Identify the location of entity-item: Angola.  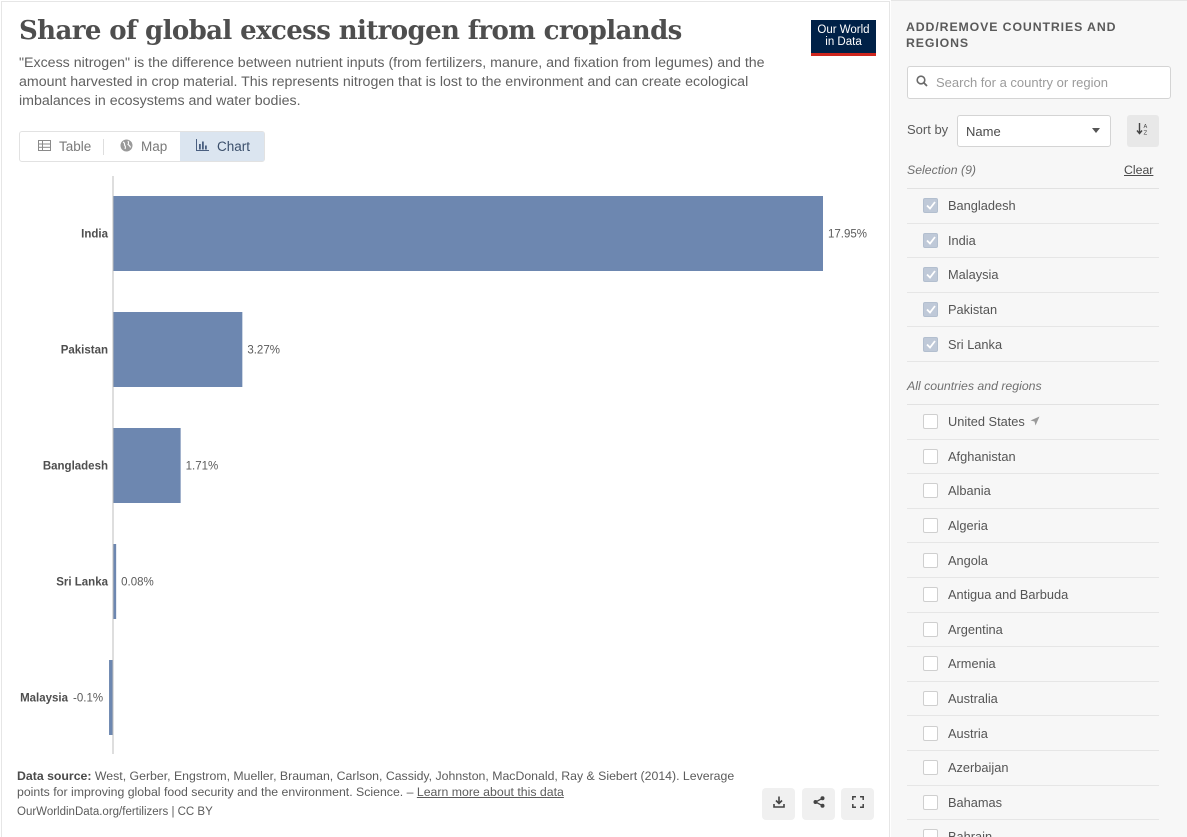
(1033, 560).